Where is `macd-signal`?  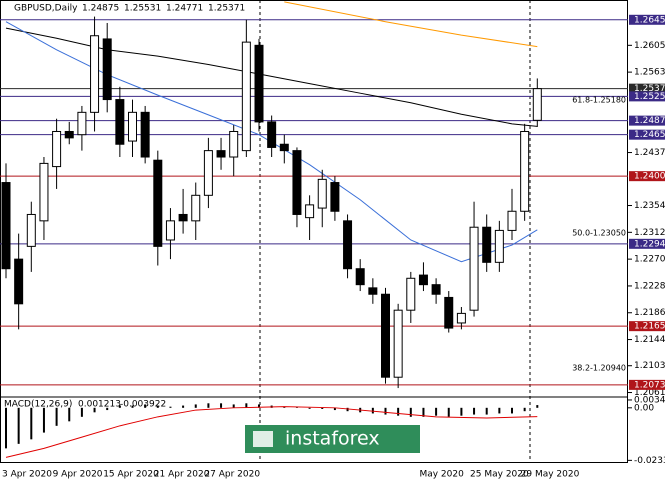 macd-signal is located at coordinates (271, 432).